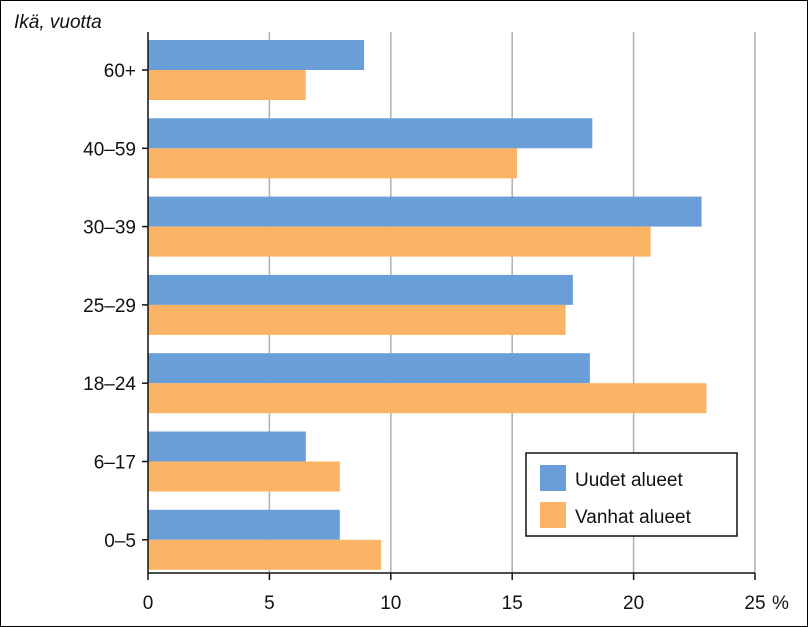 The image size is (808, 627). Describe the element at coordinates (754, 603) in the screenshot. I see `x-tick-label-25: 25` at that location.